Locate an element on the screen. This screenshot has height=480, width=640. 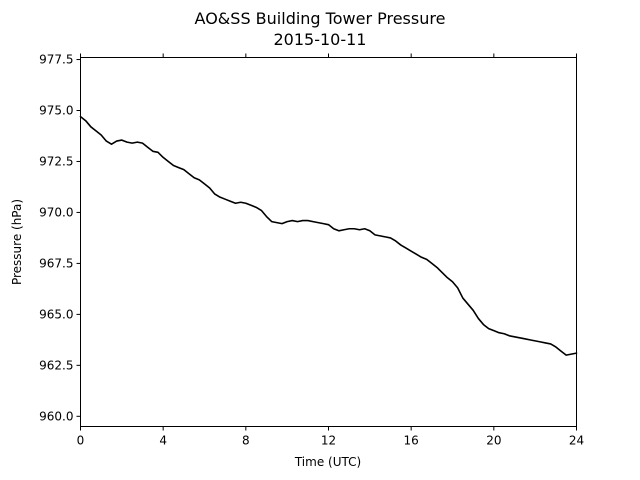
y-tick-label: 962.5 is located at coordinates (56, 365).